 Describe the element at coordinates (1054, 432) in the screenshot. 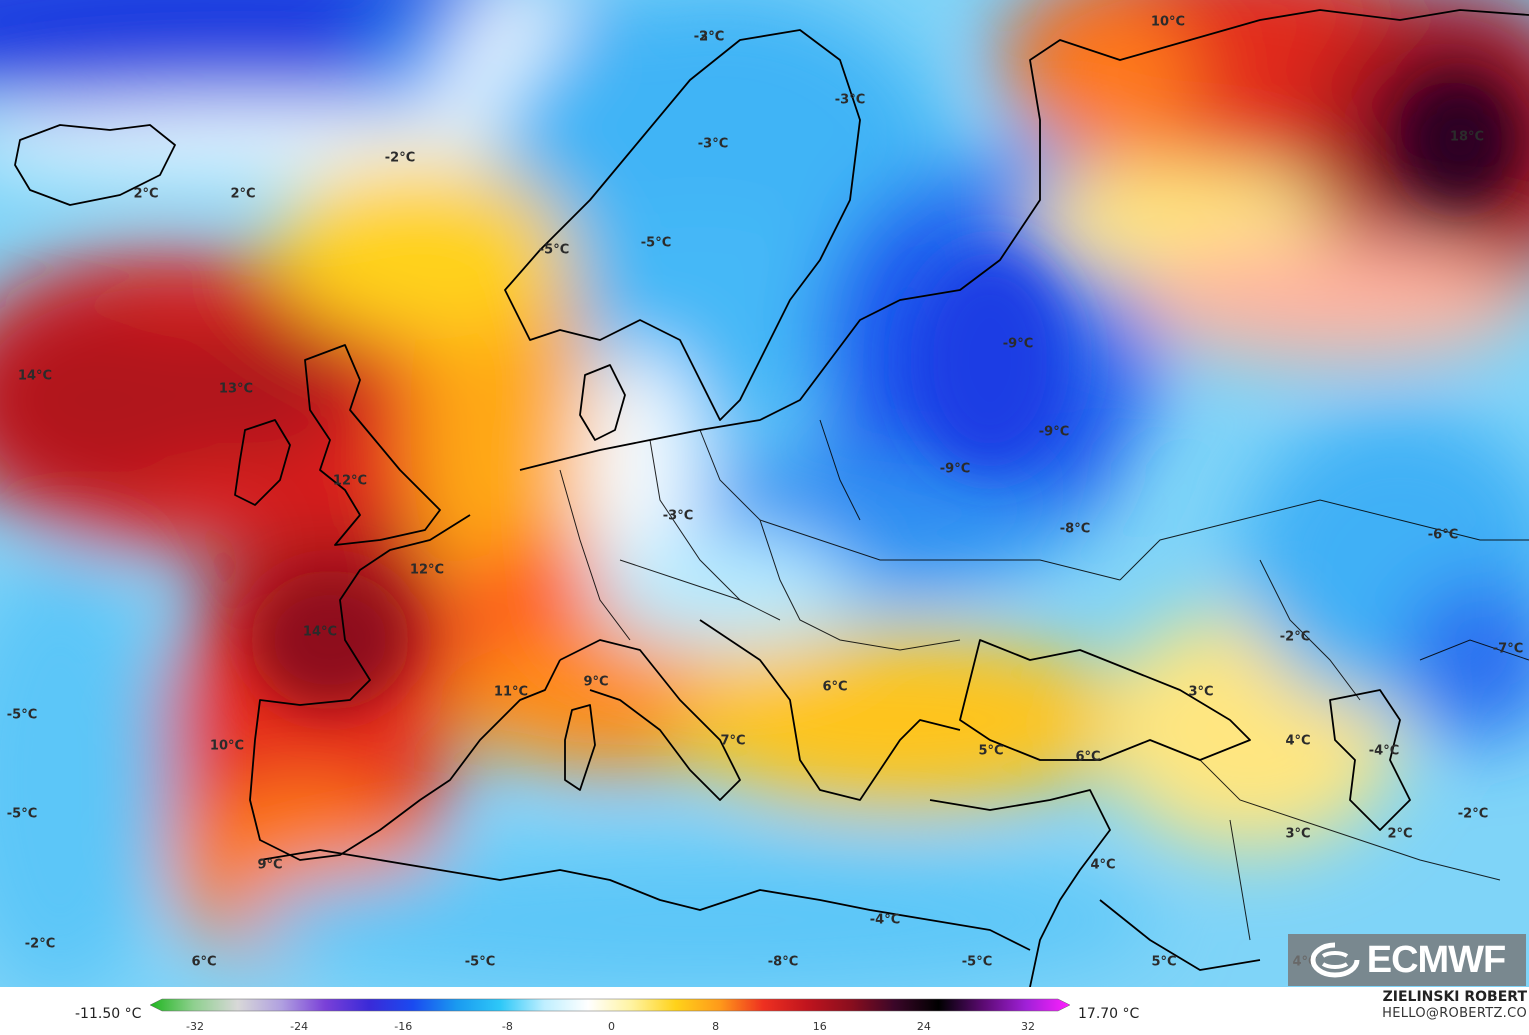

I see `temp-label-central-russia: -9°C` at that location.